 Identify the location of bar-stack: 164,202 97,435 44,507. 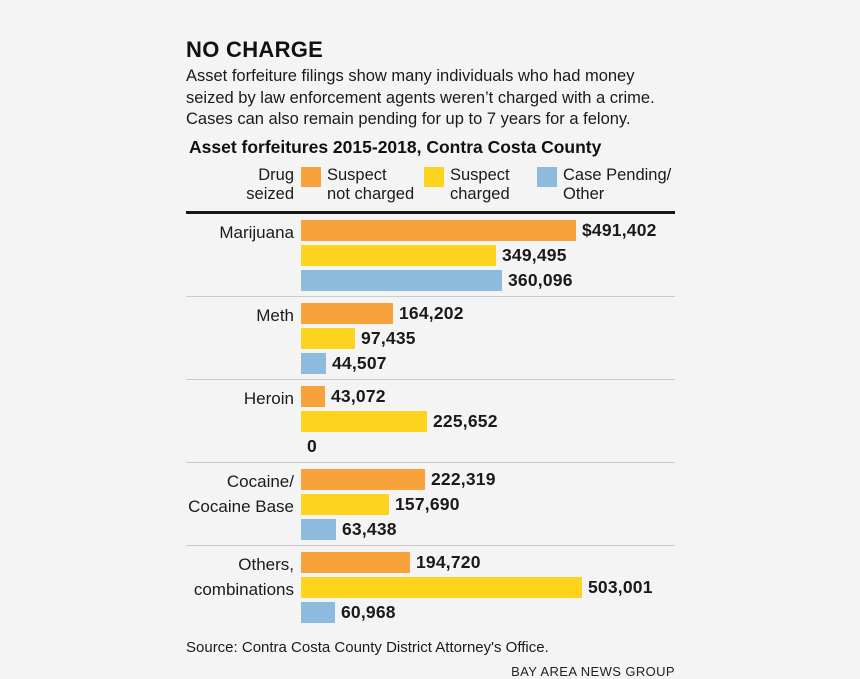
(488, 338).